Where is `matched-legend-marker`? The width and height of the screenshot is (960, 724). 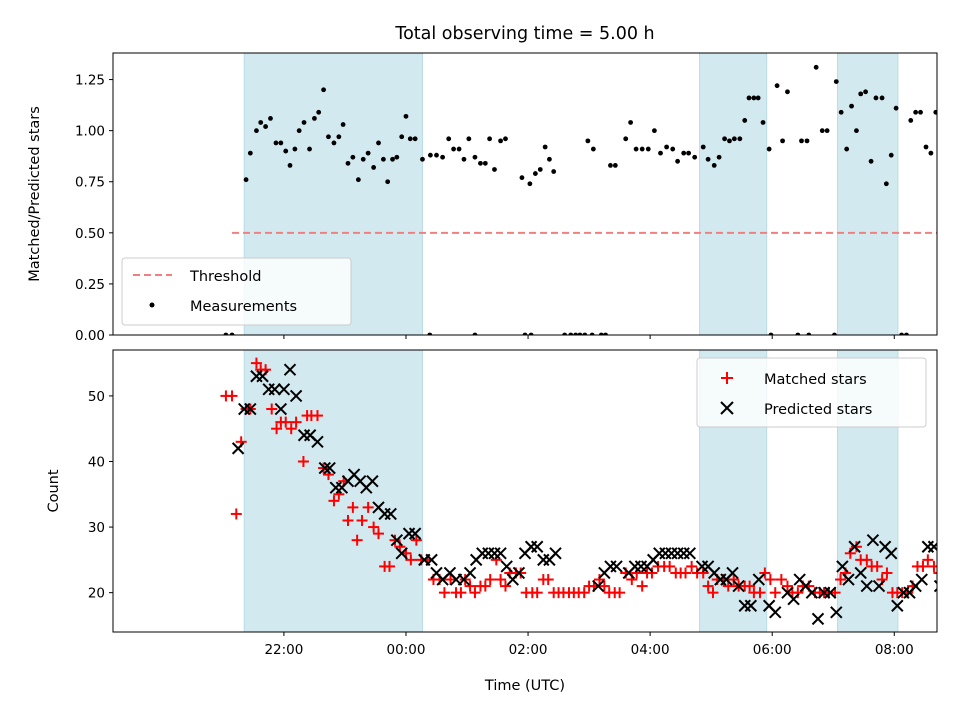
matched-legend-marker is located at coordinates (727, 378).